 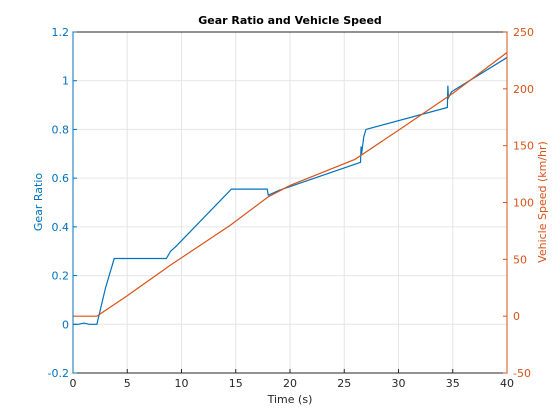 I want to click on x-tick-label: 35, so click(x=453, y=383).